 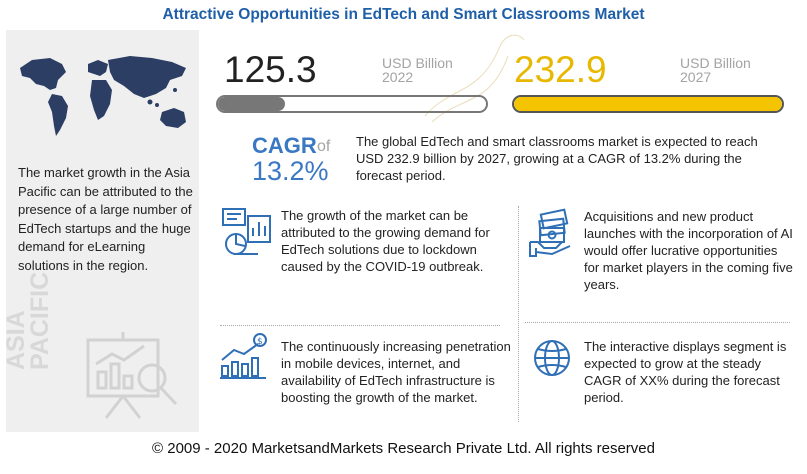 I want to click on globe-icon, so click(x=552, y=358).